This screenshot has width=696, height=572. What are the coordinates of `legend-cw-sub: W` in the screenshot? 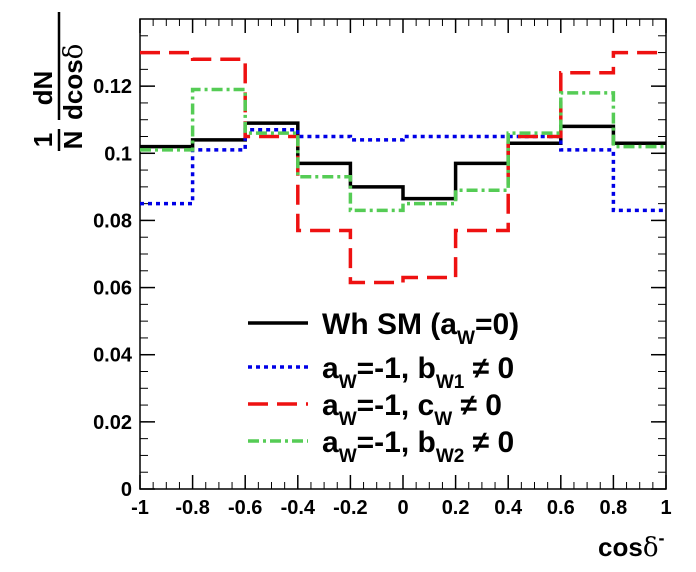 It's located at (348, 419).